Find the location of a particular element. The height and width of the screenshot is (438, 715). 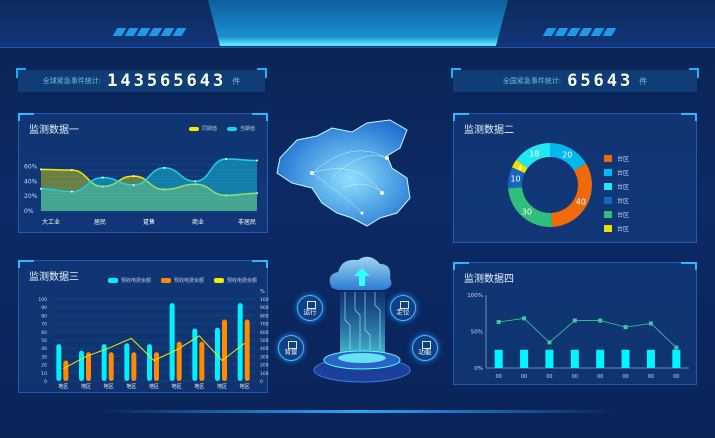

y-tick-label: 50% is located at coordinates (477, 333).